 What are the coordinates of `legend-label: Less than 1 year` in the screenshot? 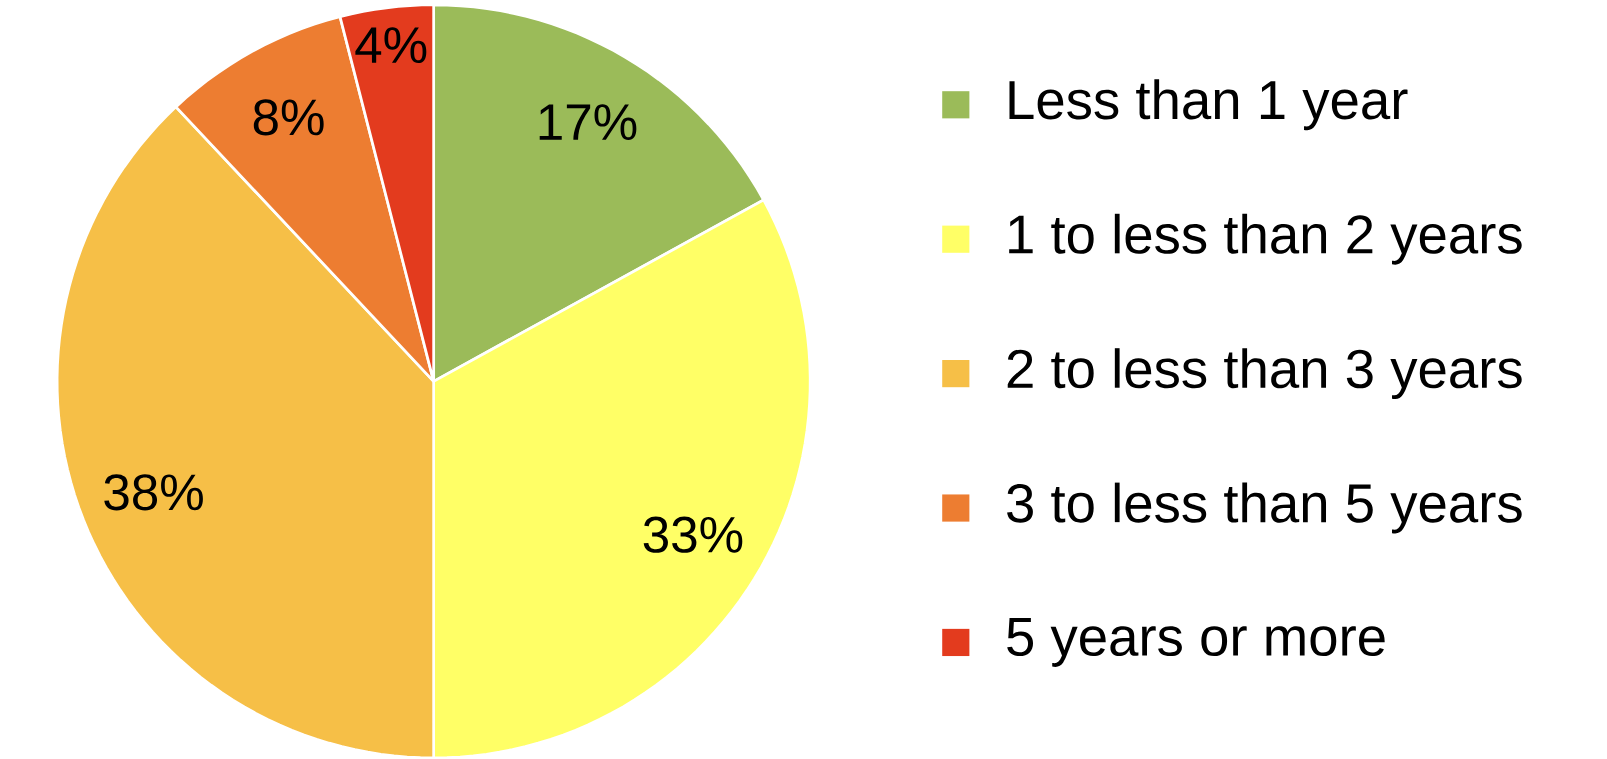 It's located at (1208, 105).